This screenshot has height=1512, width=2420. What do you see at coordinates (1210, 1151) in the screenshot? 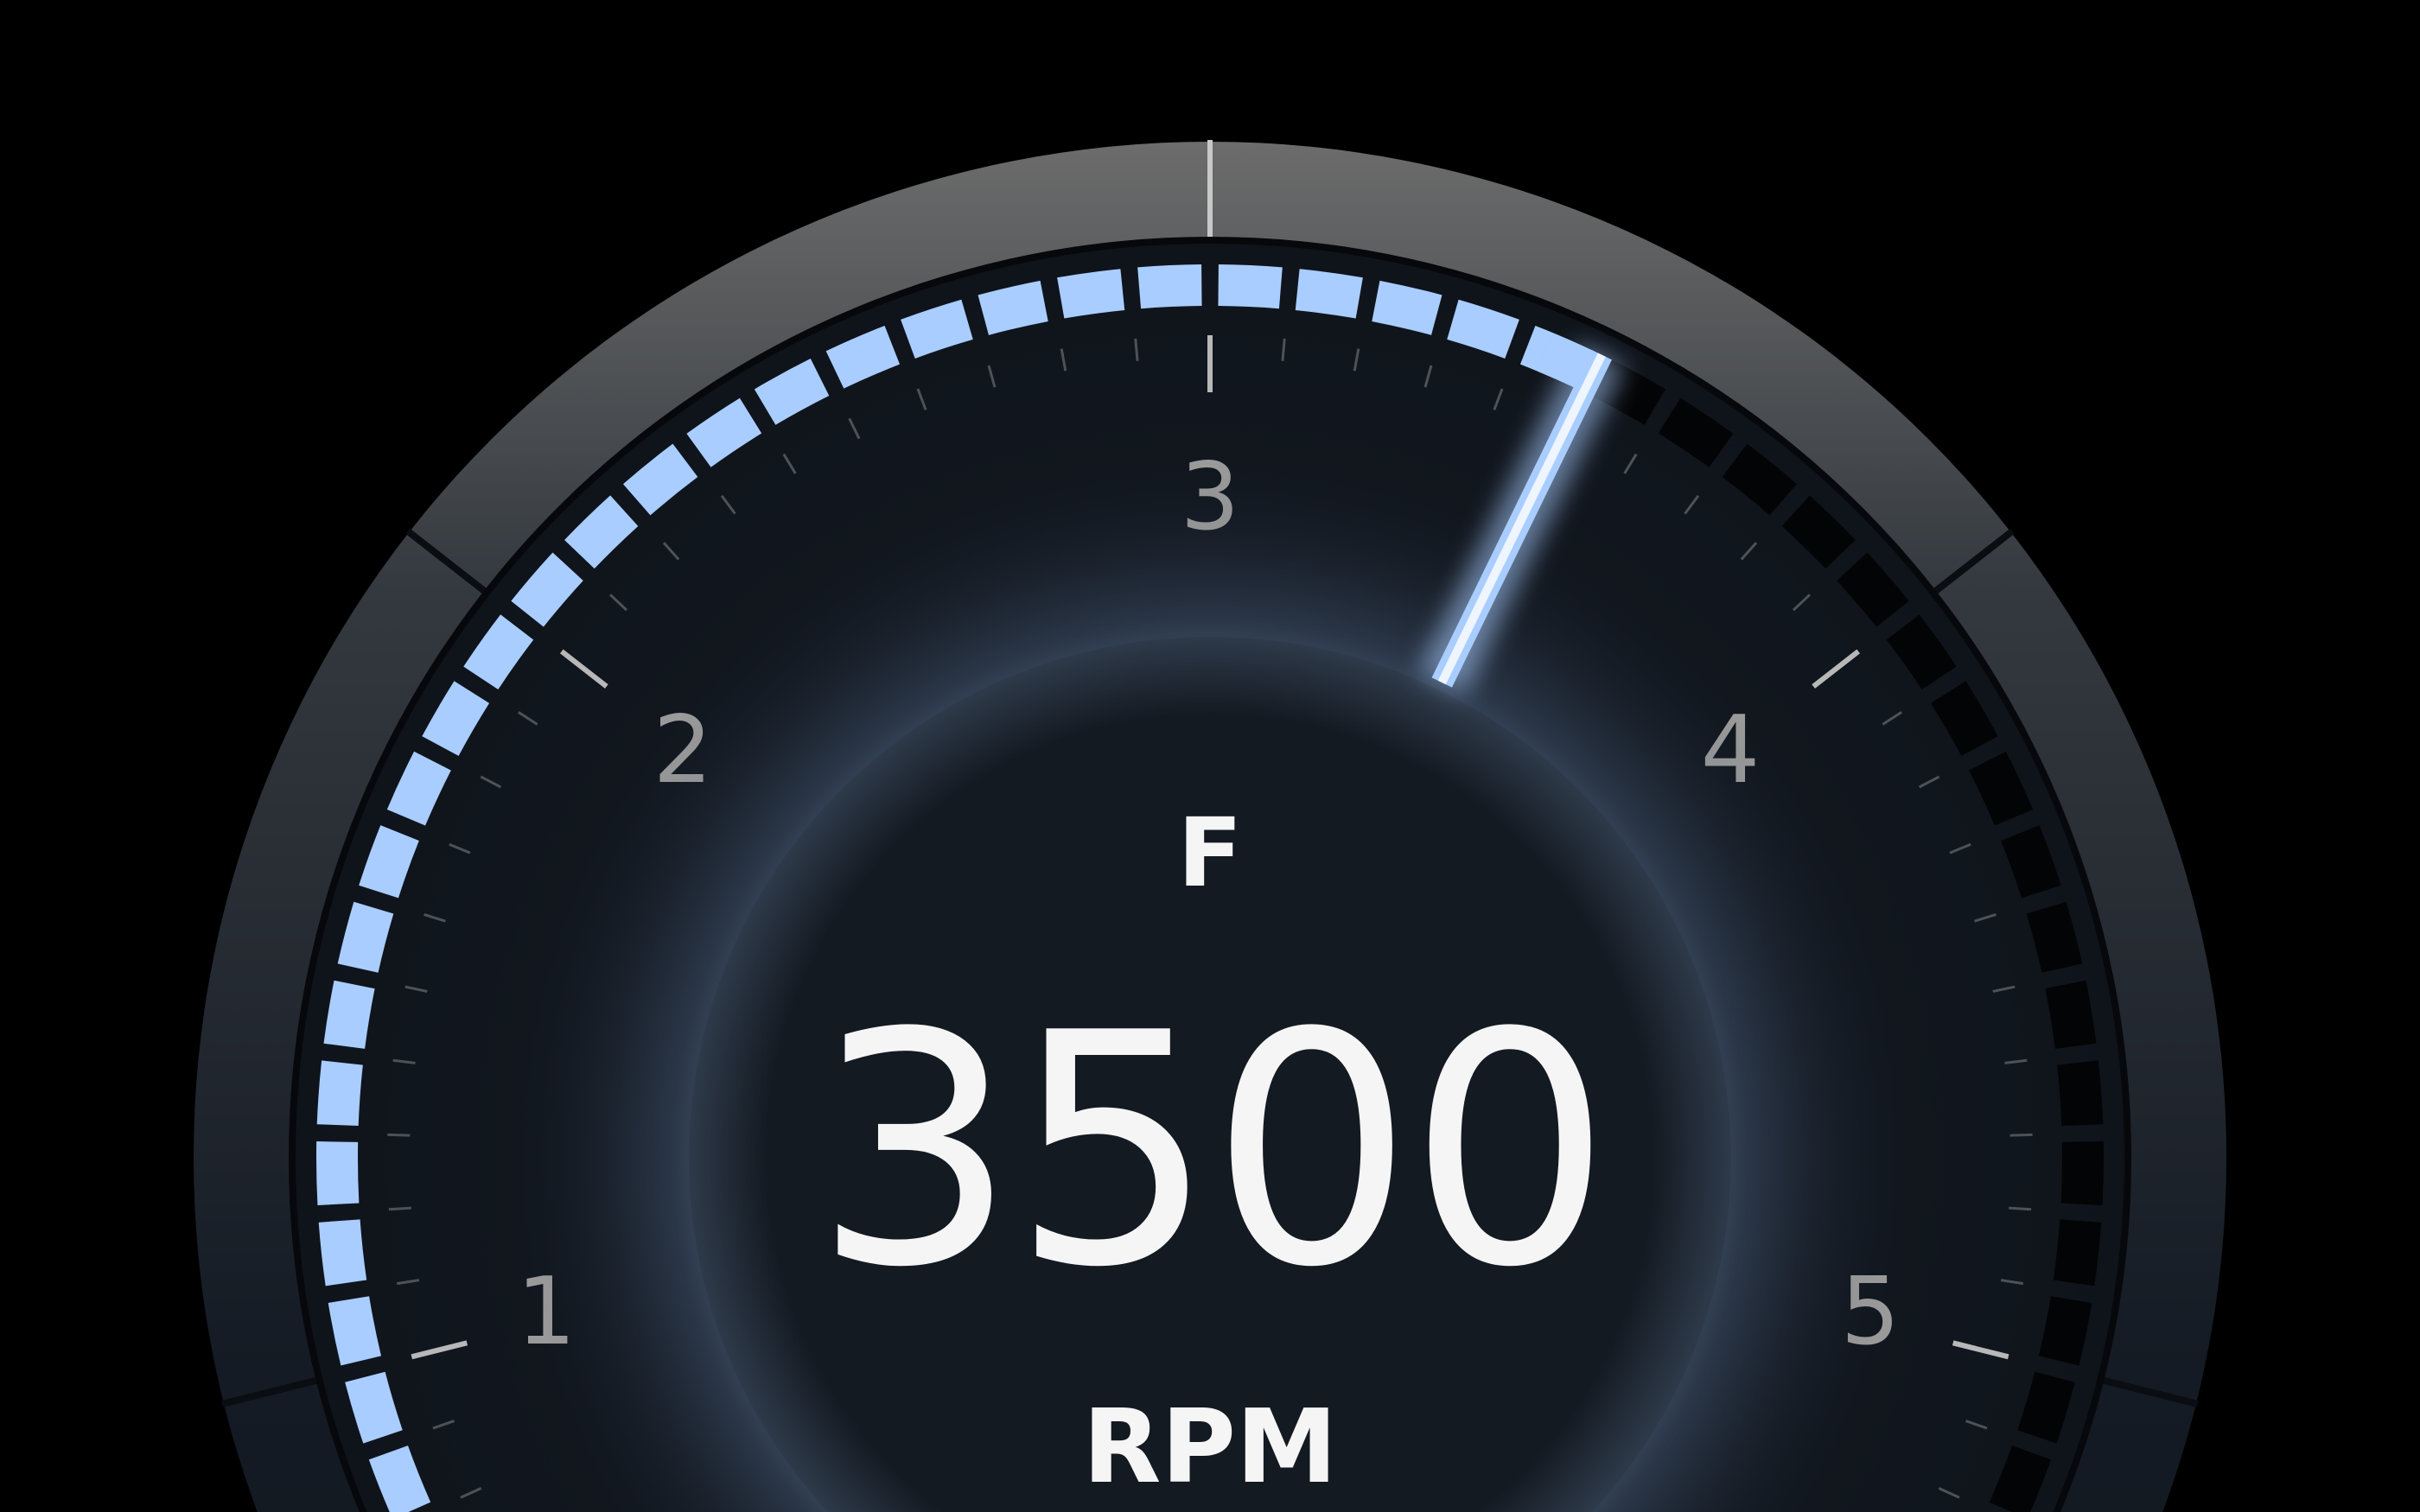
I see `rpm-readout: 3500` at bounding box center [1210, 1151].